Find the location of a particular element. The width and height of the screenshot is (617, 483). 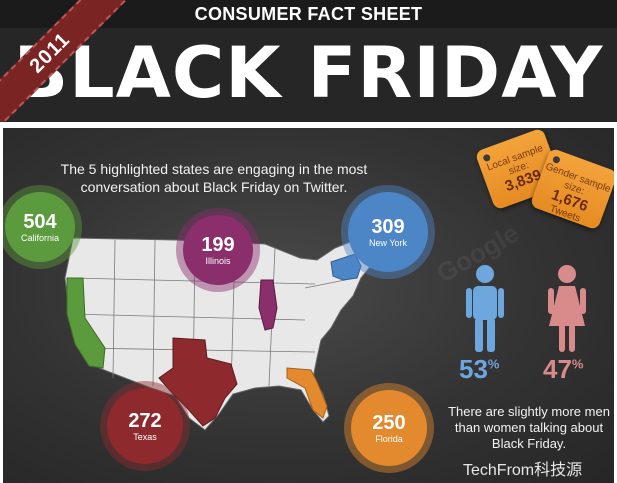

divider is located at coordinates (308, 125).